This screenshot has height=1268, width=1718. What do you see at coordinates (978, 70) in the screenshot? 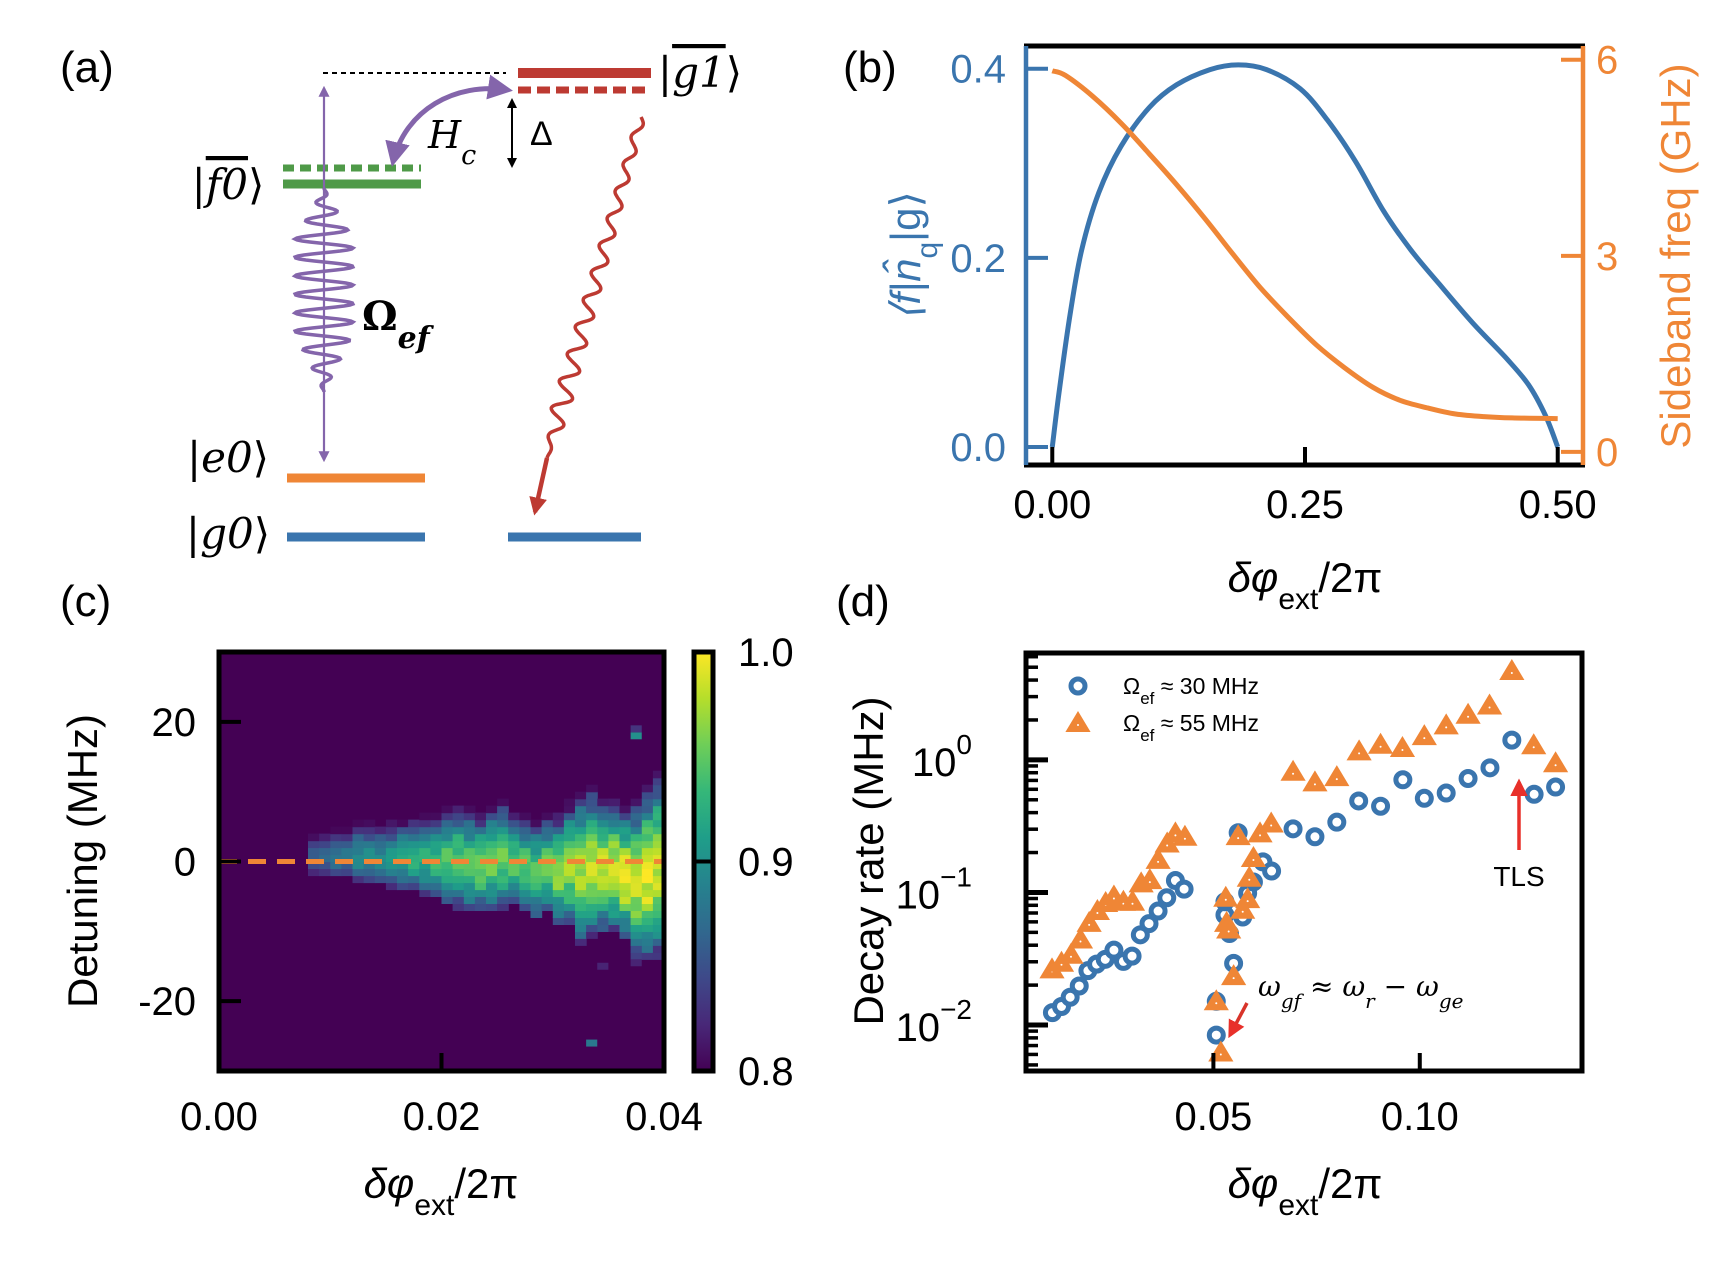
I see `y-left-tick-label: 0.4` at bounding box center [978, 70].